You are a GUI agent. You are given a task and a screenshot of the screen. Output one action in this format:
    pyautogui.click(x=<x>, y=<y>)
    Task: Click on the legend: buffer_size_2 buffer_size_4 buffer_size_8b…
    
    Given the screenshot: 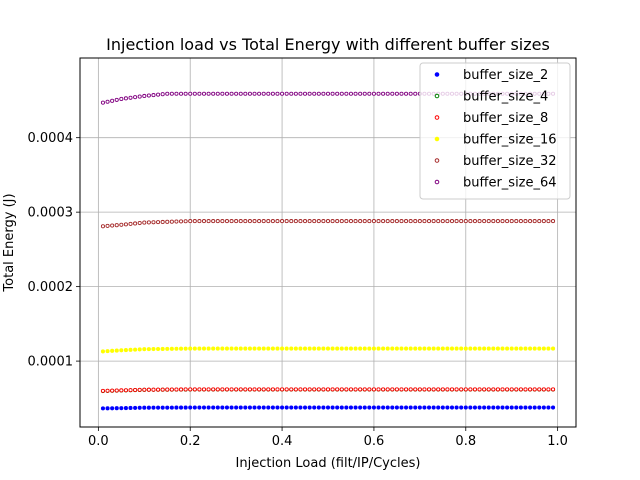 What is the action you would take?
    pyautogui.click(x=495, y=131)
    